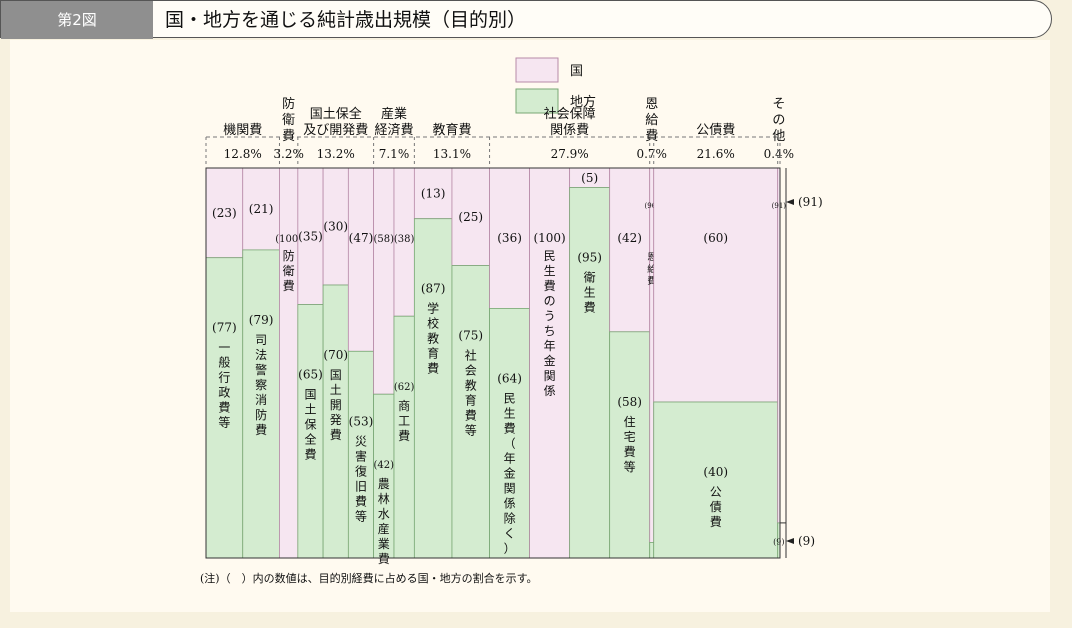 Image resolution: width=1072 pixels, height=628 pixels. I want to click on value-national: (58), so click(384, 239).